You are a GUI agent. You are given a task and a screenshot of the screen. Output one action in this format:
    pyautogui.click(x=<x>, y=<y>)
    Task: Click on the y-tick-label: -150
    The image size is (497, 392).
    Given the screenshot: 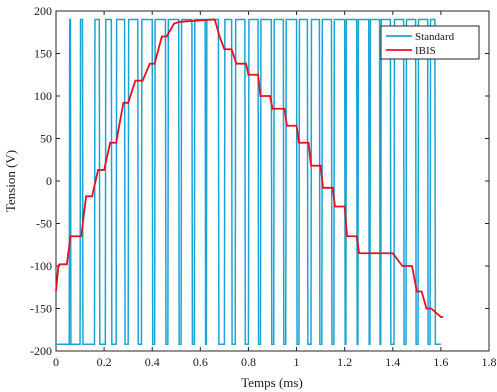 What is the action you would take?
    pyautogui.click(x=41, y=309)
    